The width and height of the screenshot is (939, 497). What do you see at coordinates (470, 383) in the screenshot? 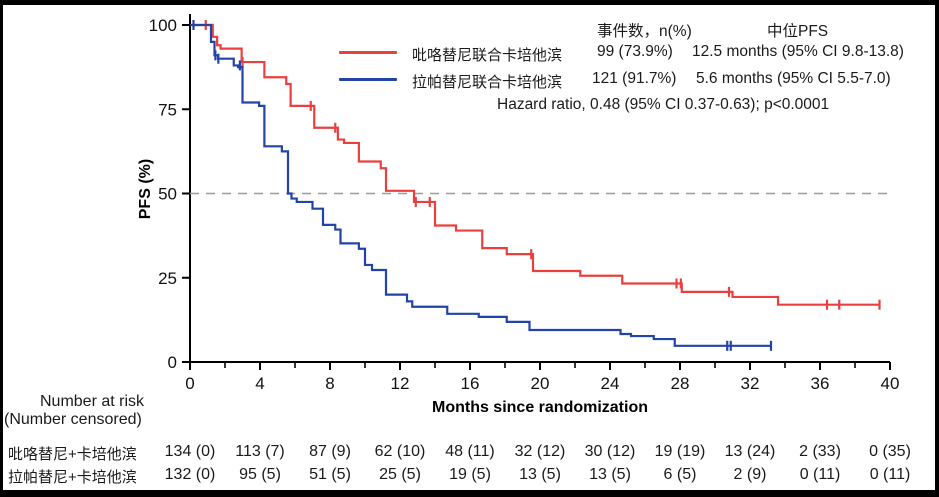
I see `x-tick-label: 16` at bounding box center [470, 383].